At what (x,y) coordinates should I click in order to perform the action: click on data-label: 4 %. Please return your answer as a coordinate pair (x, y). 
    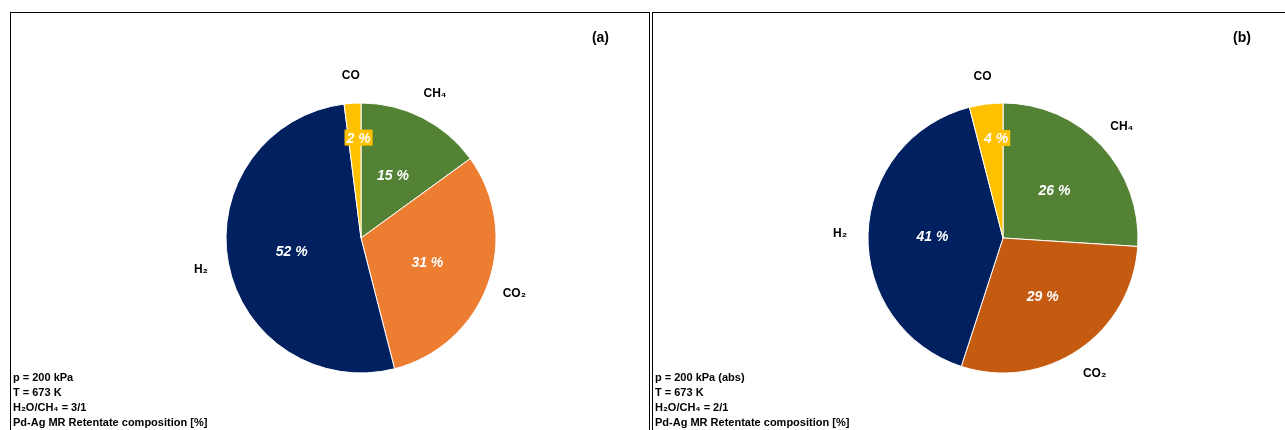
    Looking at the image, I should click on (996, 138).